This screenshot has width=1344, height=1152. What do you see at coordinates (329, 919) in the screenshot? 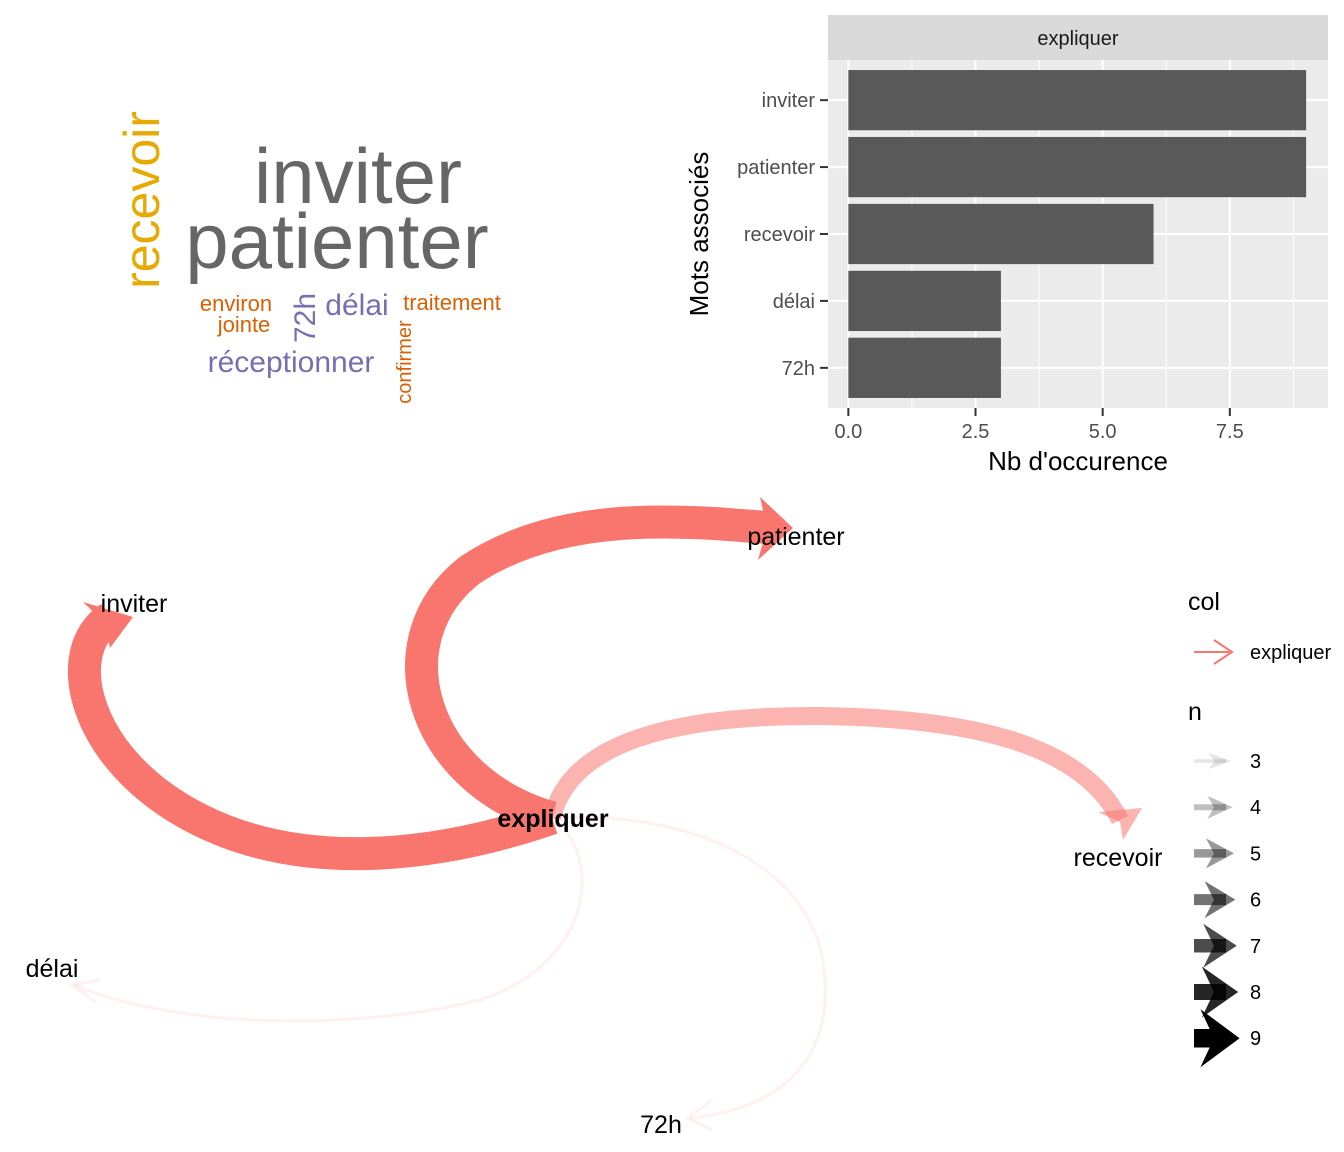
I see `edge-délai` at bounding box center [329, 919].